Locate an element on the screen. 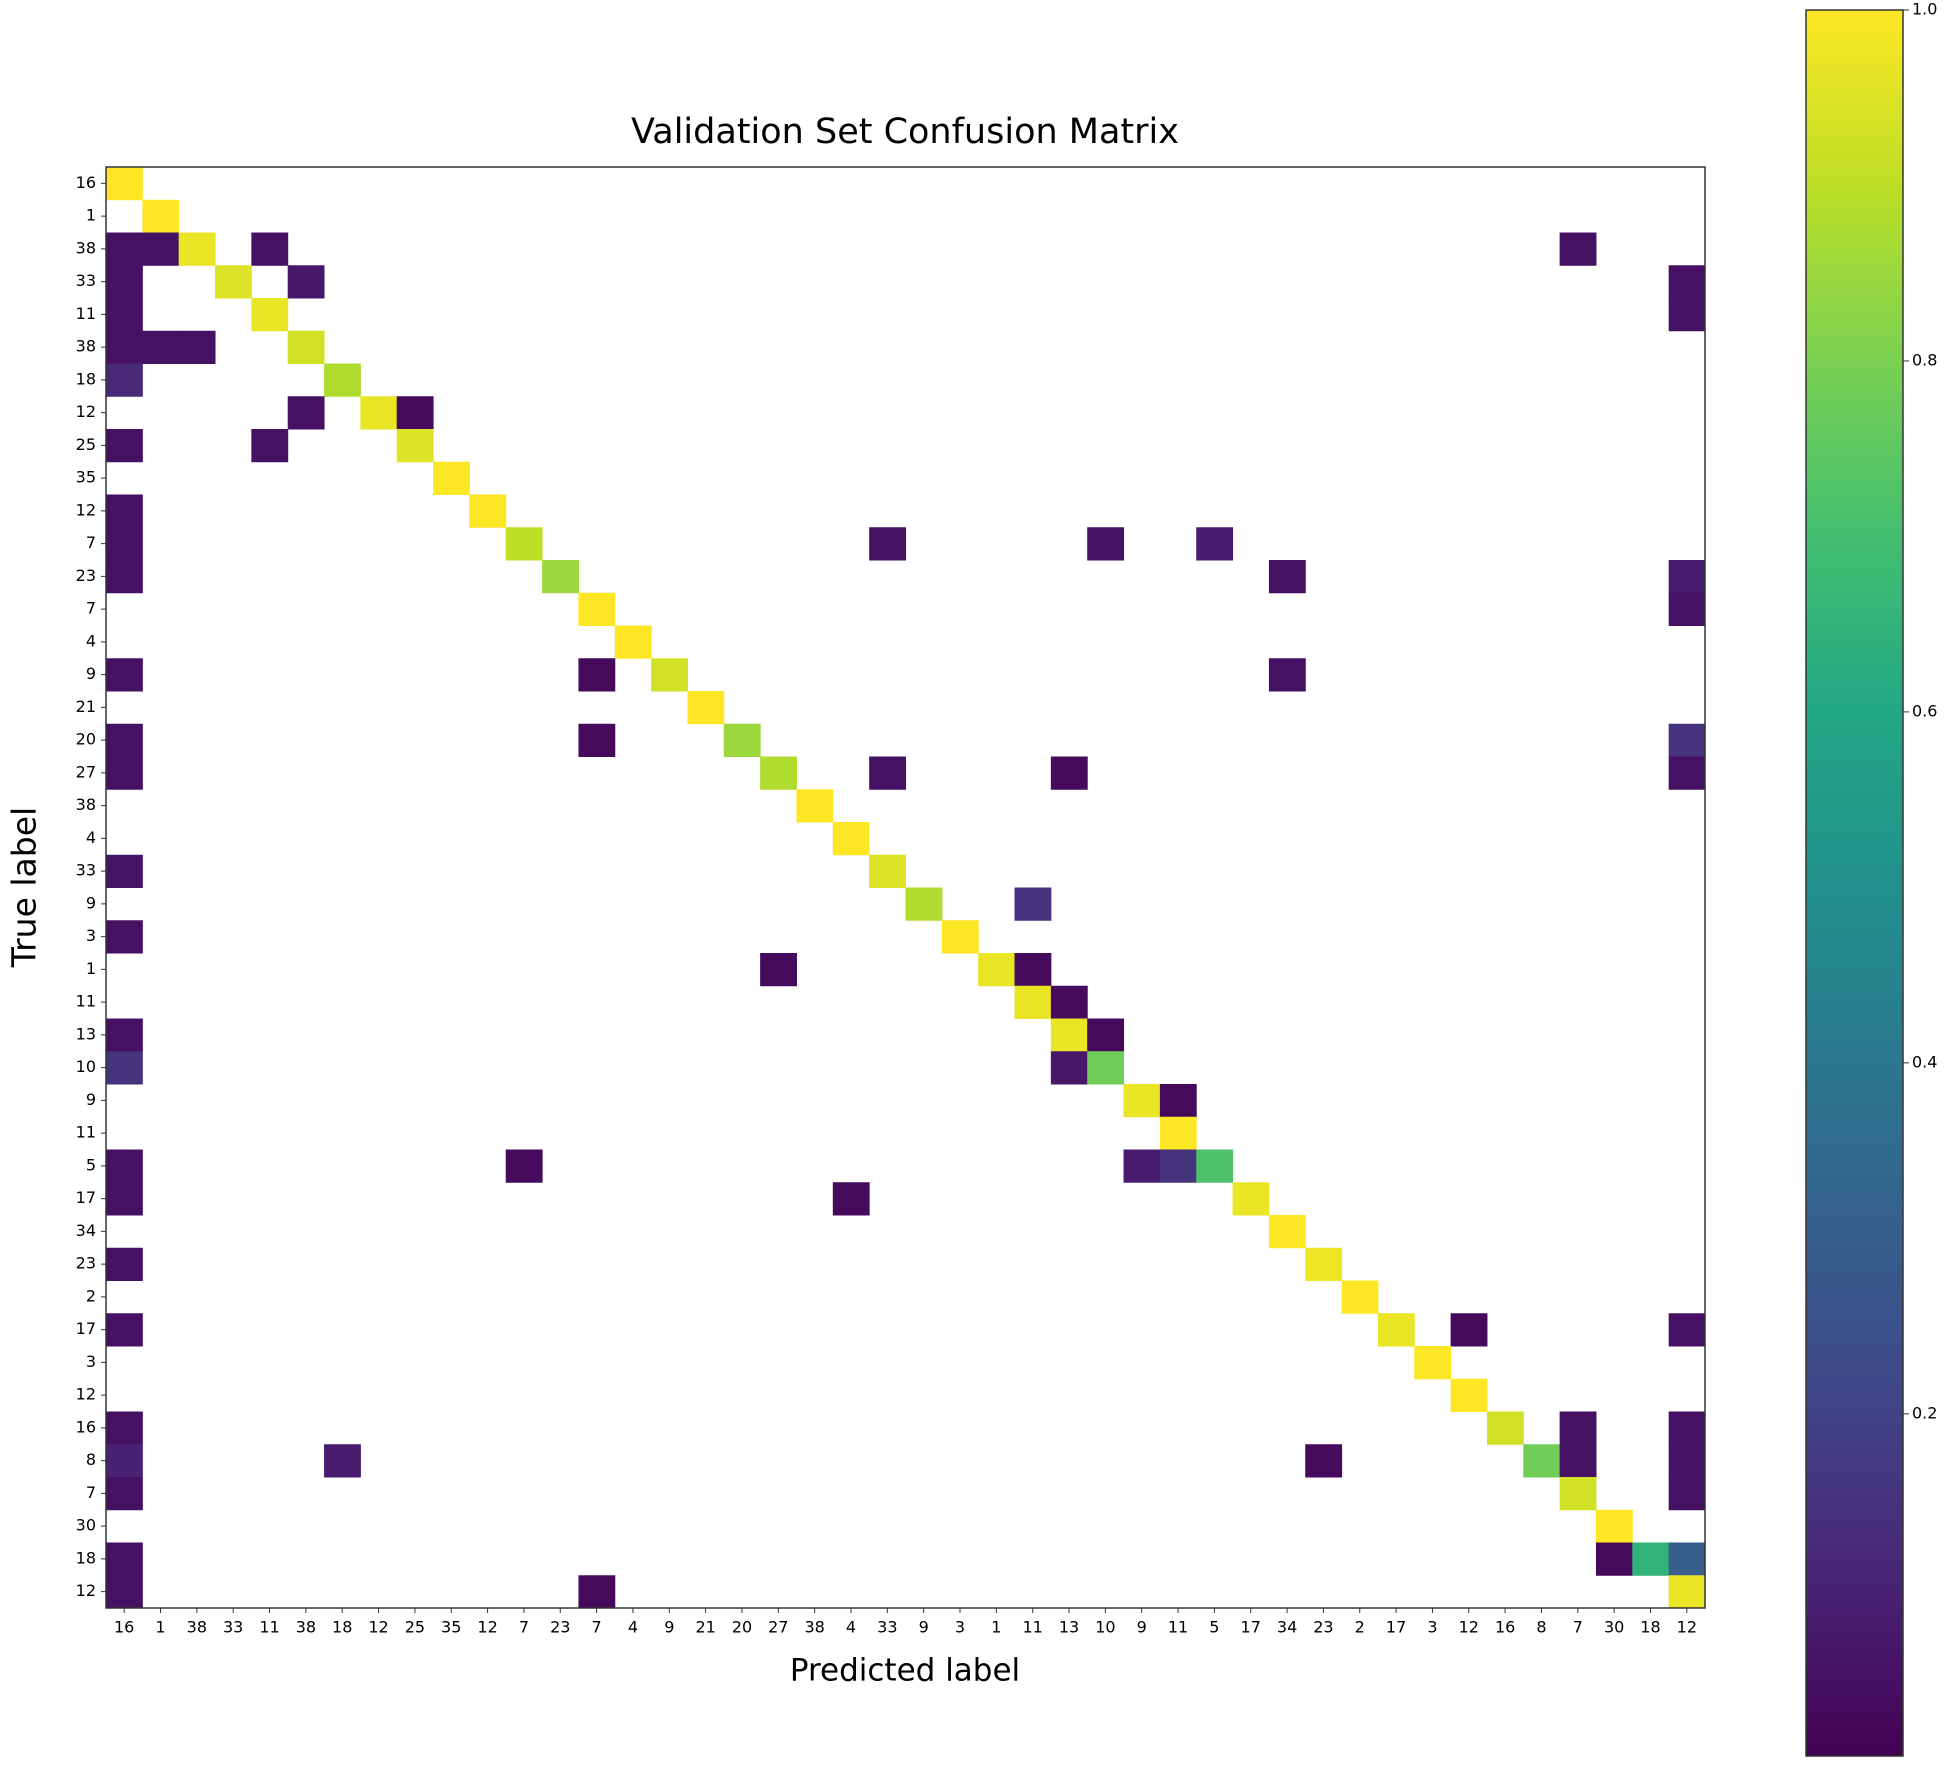 This screenshot has height=1769, width=1950. x-tick-label: 13 is located at coordinates (1069, 1627).